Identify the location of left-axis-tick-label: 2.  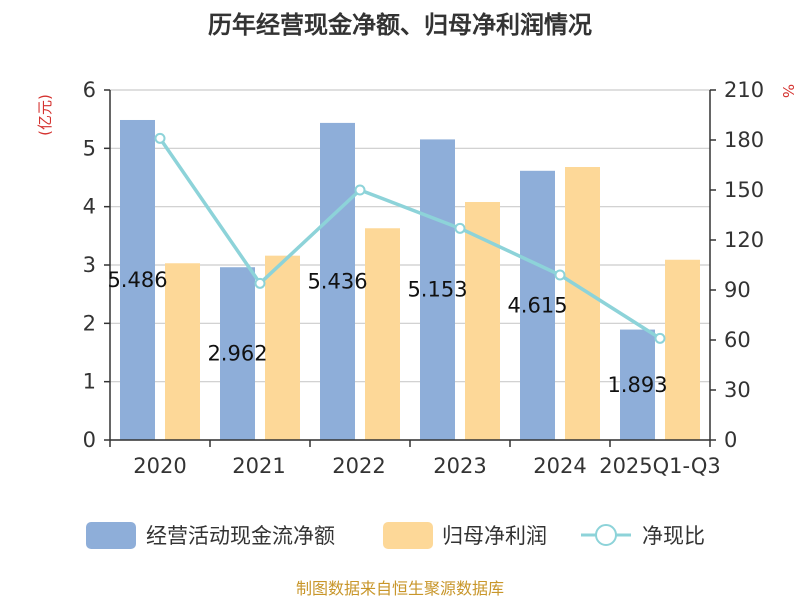
(89, 323).